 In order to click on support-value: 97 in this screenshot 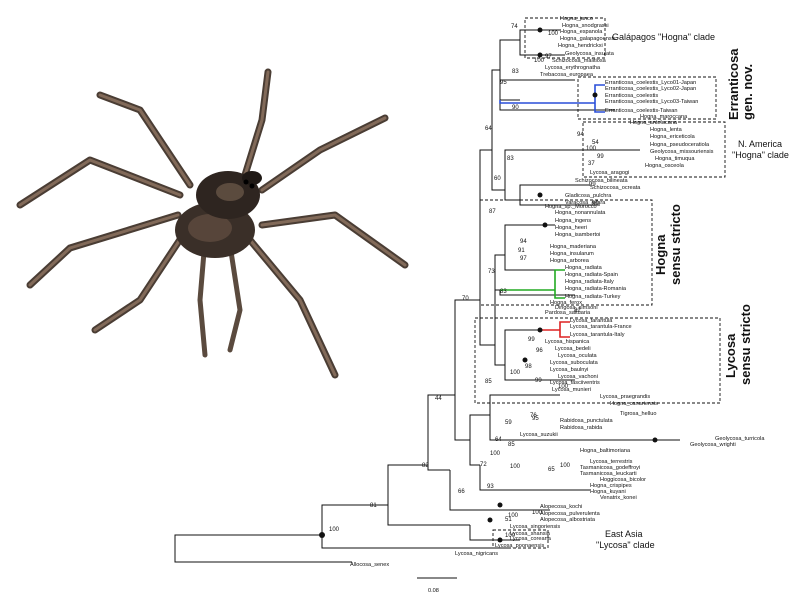, I will do `click(523, 259)`.